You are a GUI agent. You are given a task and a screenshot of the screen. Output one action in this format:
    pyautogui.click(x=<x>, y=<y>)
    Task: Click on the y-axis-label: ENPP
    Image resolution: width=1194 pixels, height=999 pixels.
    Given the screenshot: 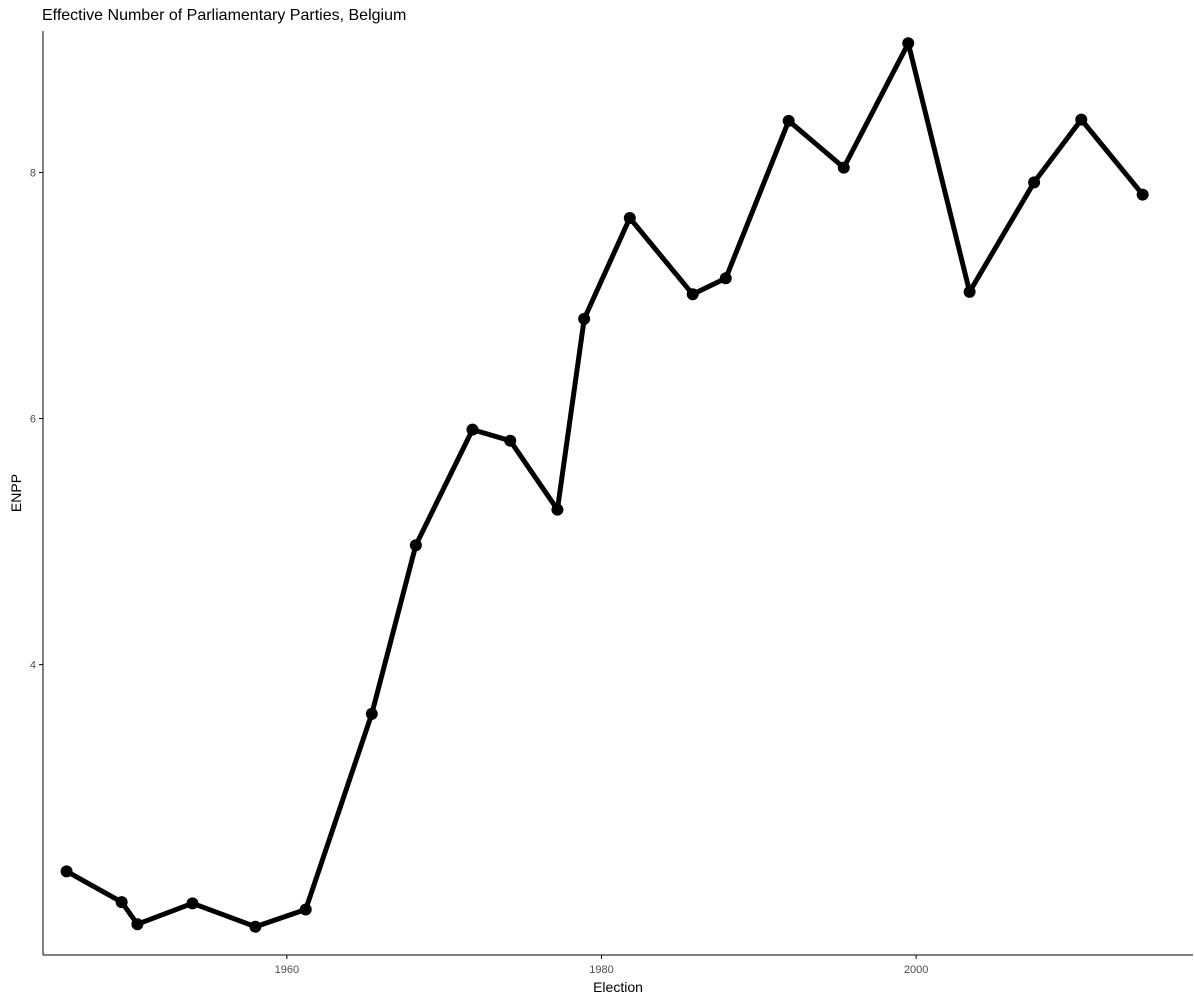 What is the action you would take?
    pyautogui.click(x=16, y=493)
    